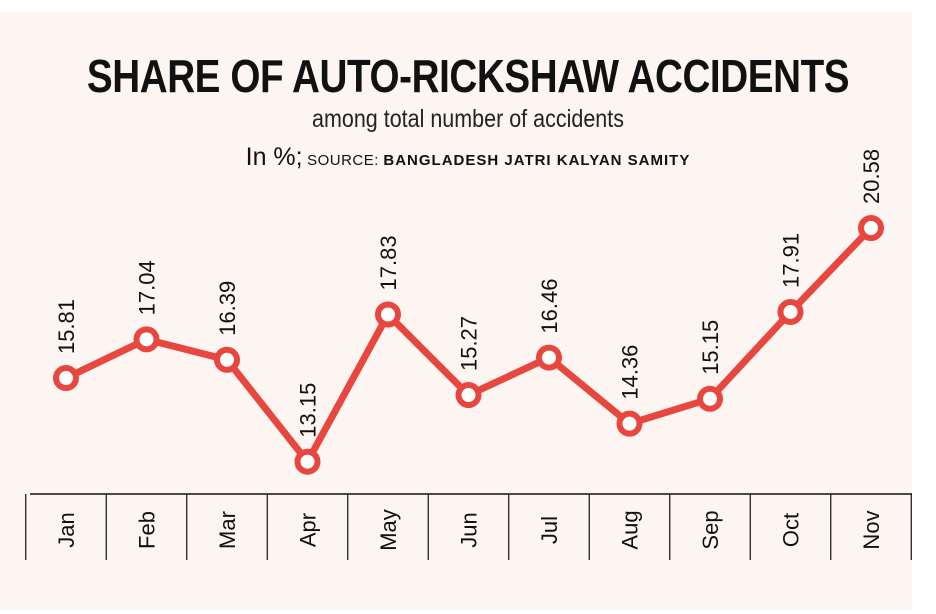 The image size is (936, 614). Describe the element at coordinates (468, 119) in the screenshot. I see `chart-subtitle: among total number of accidents` at that location.